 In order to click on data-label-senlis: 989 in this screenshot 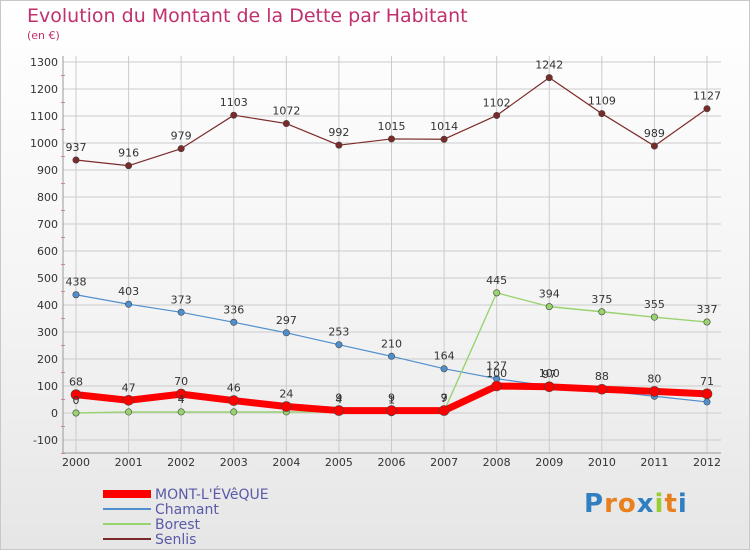, I will do `click(654, 133)`.